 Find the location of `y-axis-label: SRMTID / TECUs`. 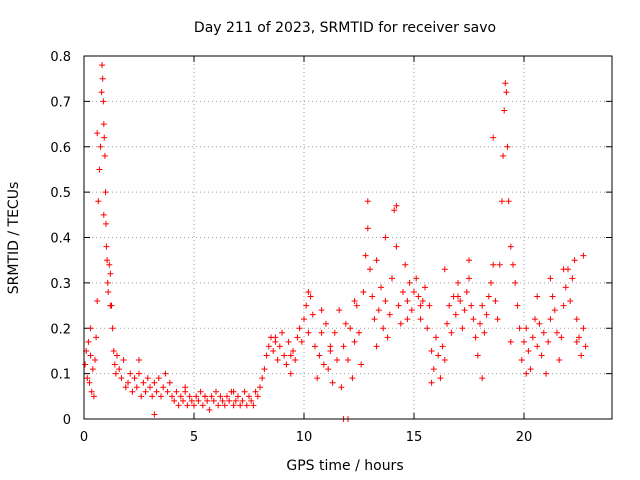

y-axis-label: SRMTID / TECUs is located at coordinates (14, 238).